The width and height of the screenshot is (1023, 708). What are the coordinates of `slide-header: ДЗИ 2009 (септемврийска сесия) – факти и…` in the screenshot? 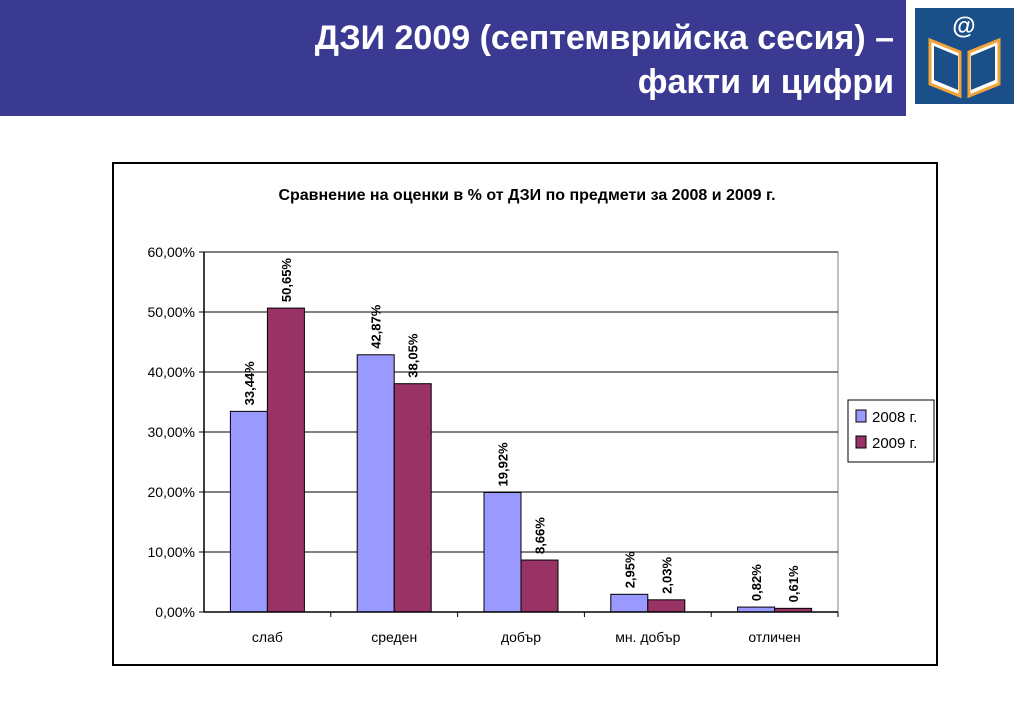 It's located at (453, 58).